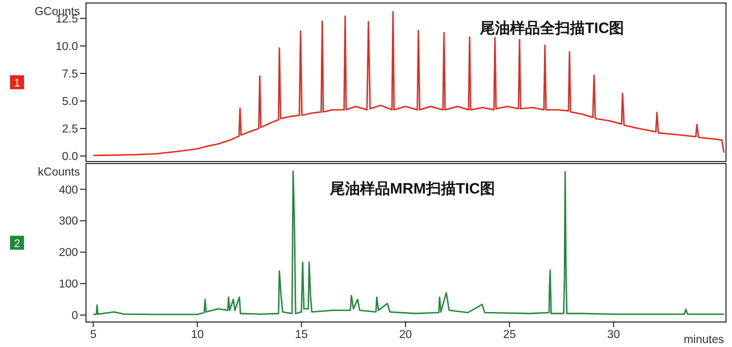 This screenshot has height=347, width=732. What do you see at coordinates (68, 253) in the screenshot?
I see `y-tick-label: 200` at bounding box center [68, 253].